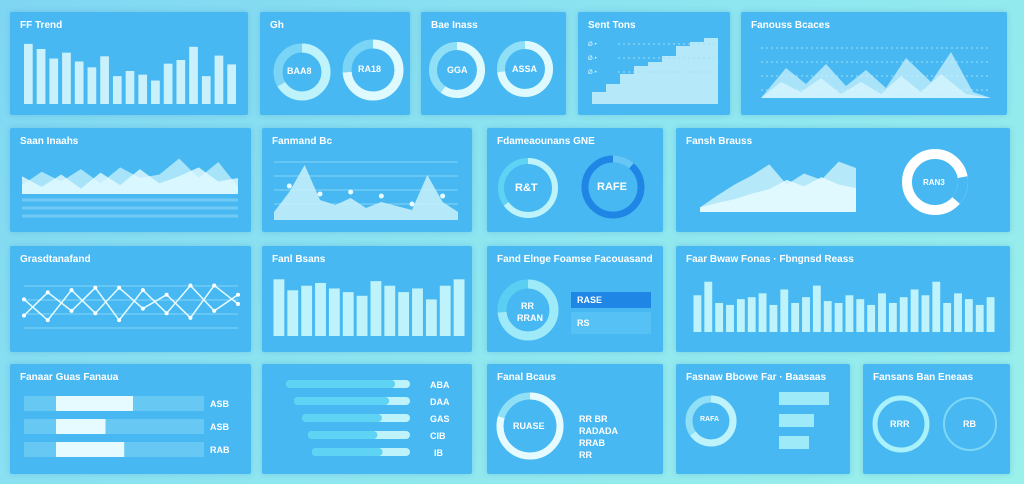 The width and height of the screenshot is (1024, 484). Describe the element at coordinates (527, 306) in the screenshot. I see `donut-label: RR` at that location.